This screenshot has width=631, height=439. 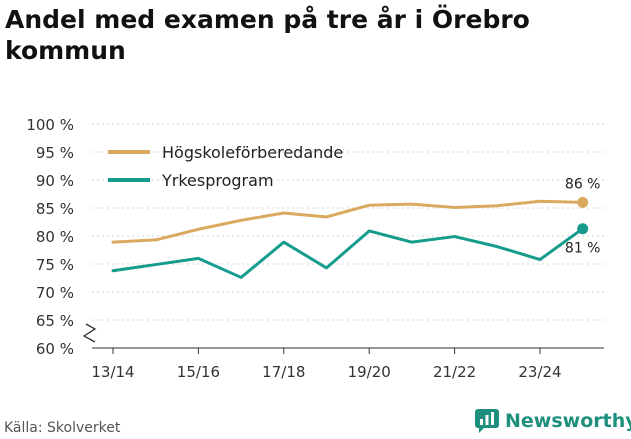 I want to click on y-tick-label: 95 %, so click(x=55, y=153).